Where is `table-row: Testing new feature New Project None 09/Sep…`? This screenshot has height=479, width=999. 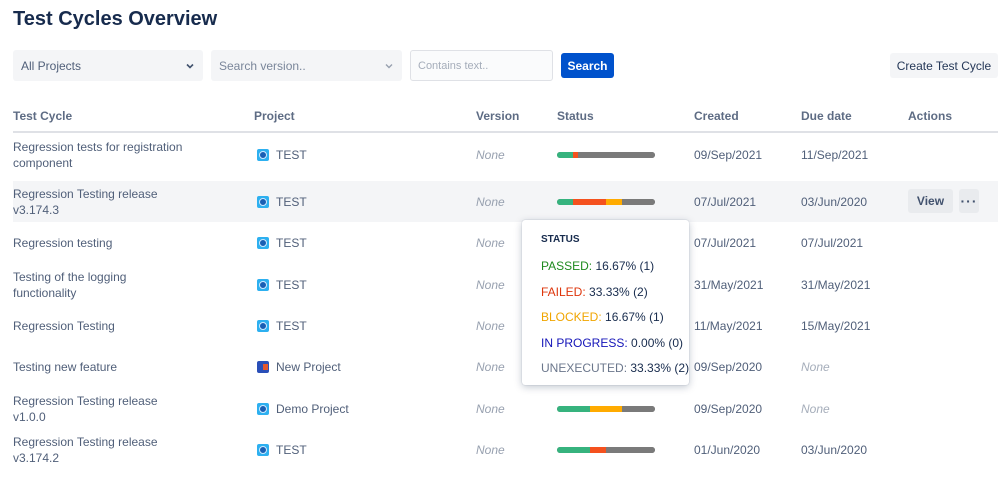
table-row: Testing new feature New Project None 09/Sep… is located at coordinates (505, 366).